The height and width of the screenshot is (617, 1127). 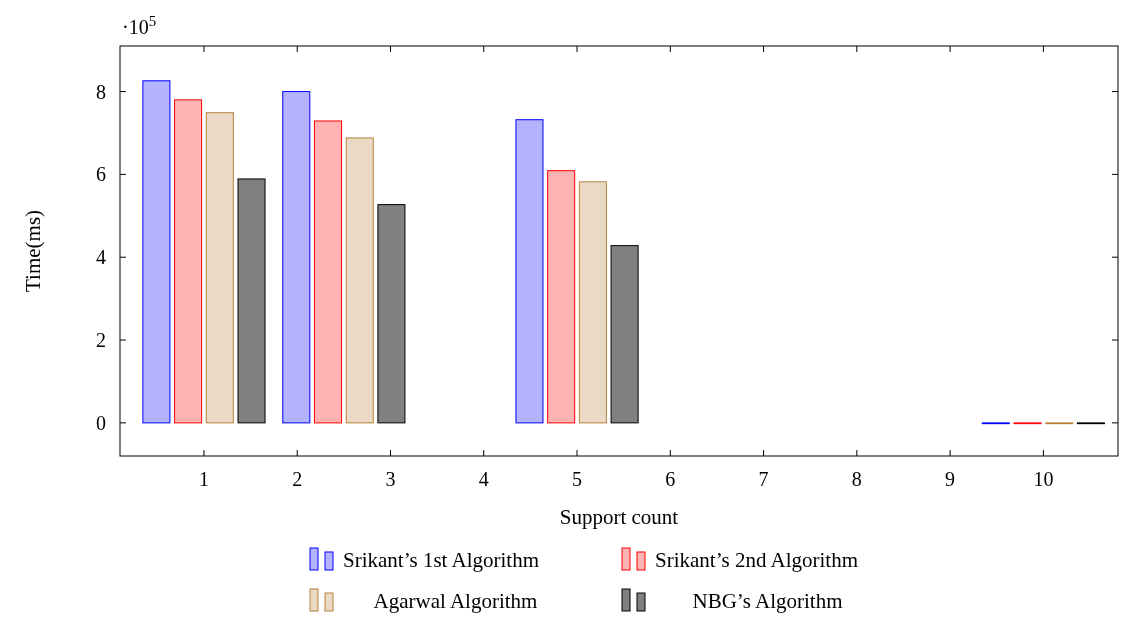 I want to click on y-tick-label: 4, so click(x=101, y=257).